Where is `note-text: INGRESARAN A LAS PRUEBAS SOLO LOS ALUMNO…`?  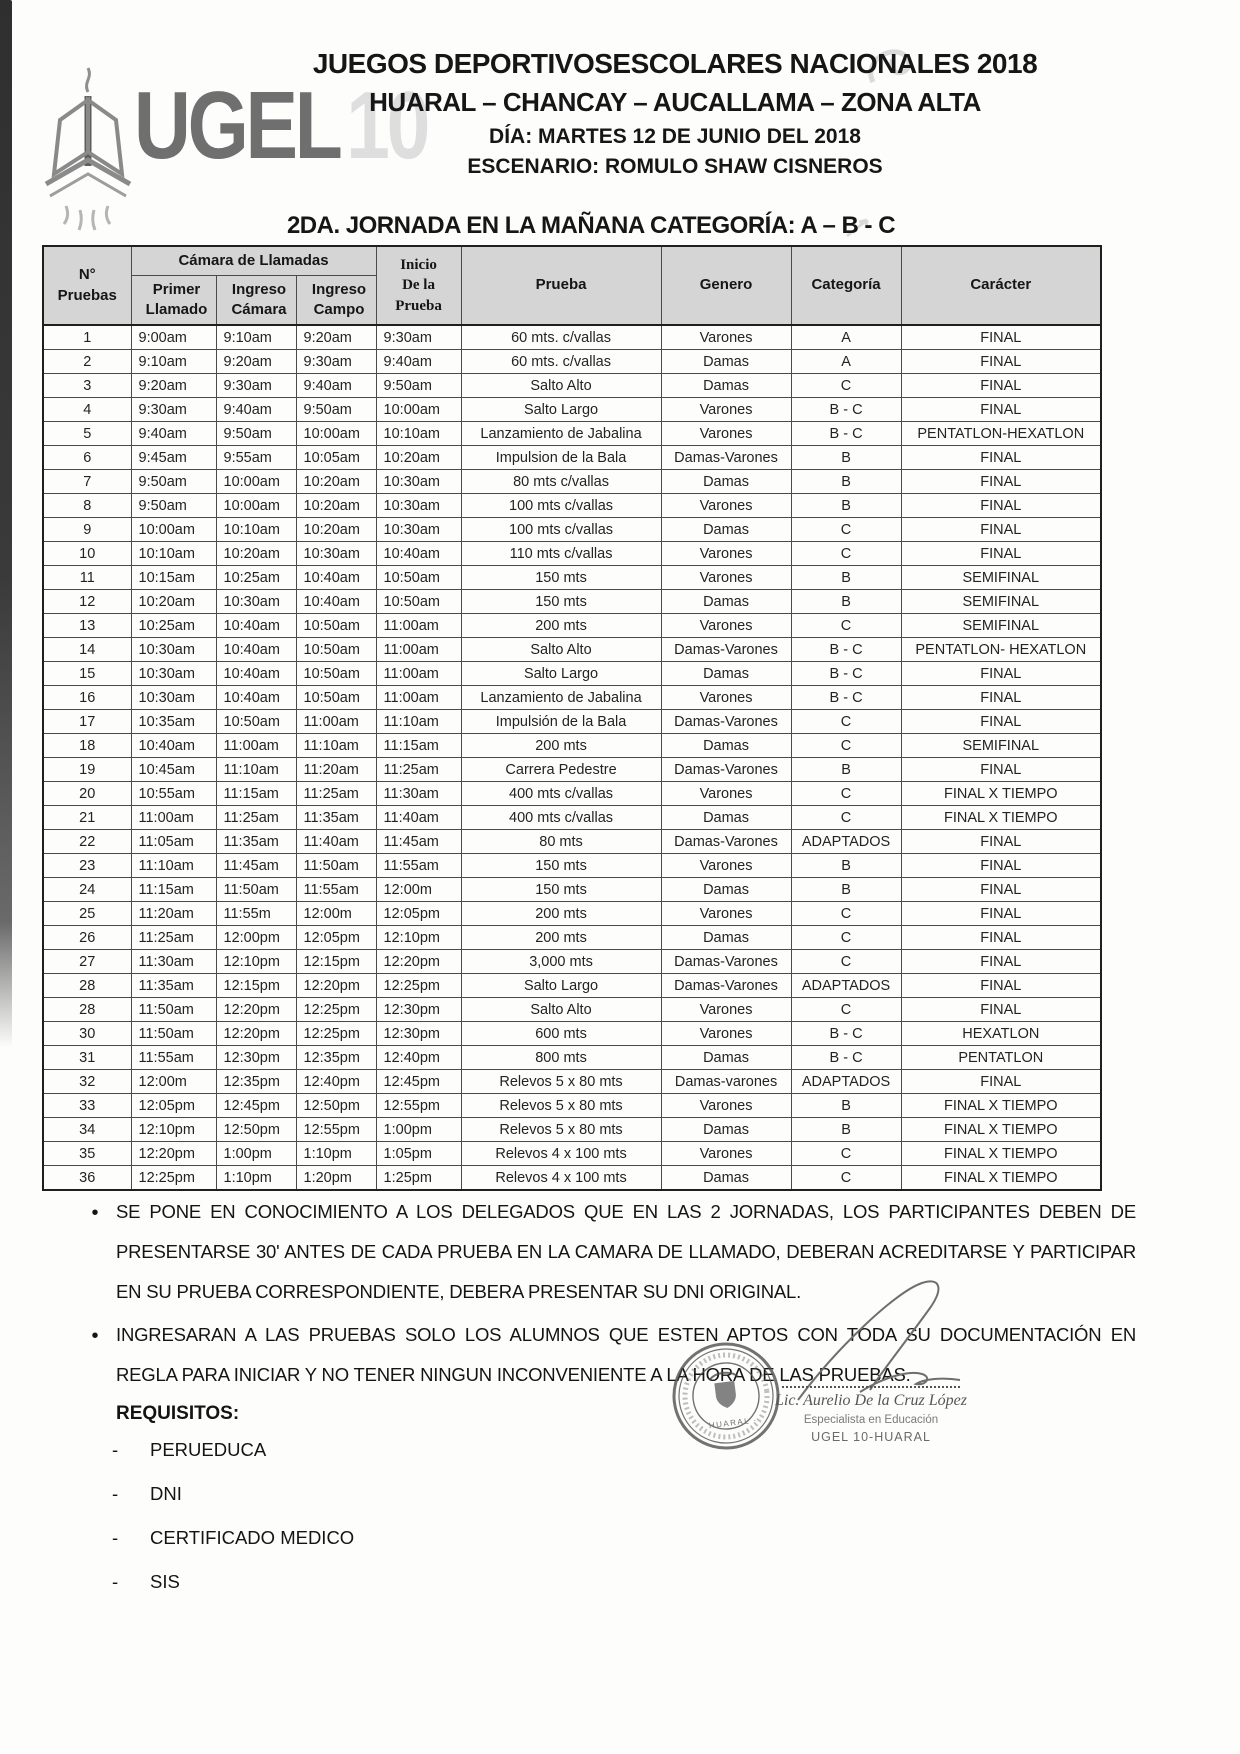 note-text: INGRESARAN A LAS PRUEBAS SOLO LOS ALUMNO… is located at coordinates (626, 1355).